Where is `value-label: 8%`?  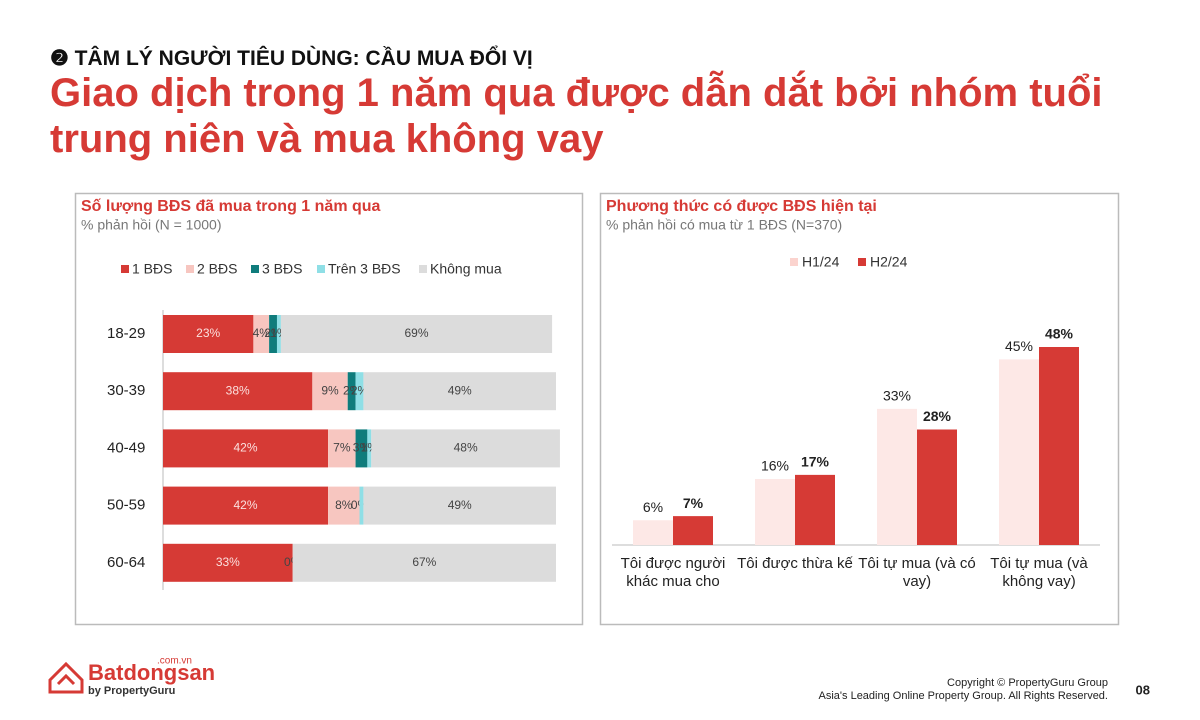 value-label: 8% is located at coordinates (344, 505).